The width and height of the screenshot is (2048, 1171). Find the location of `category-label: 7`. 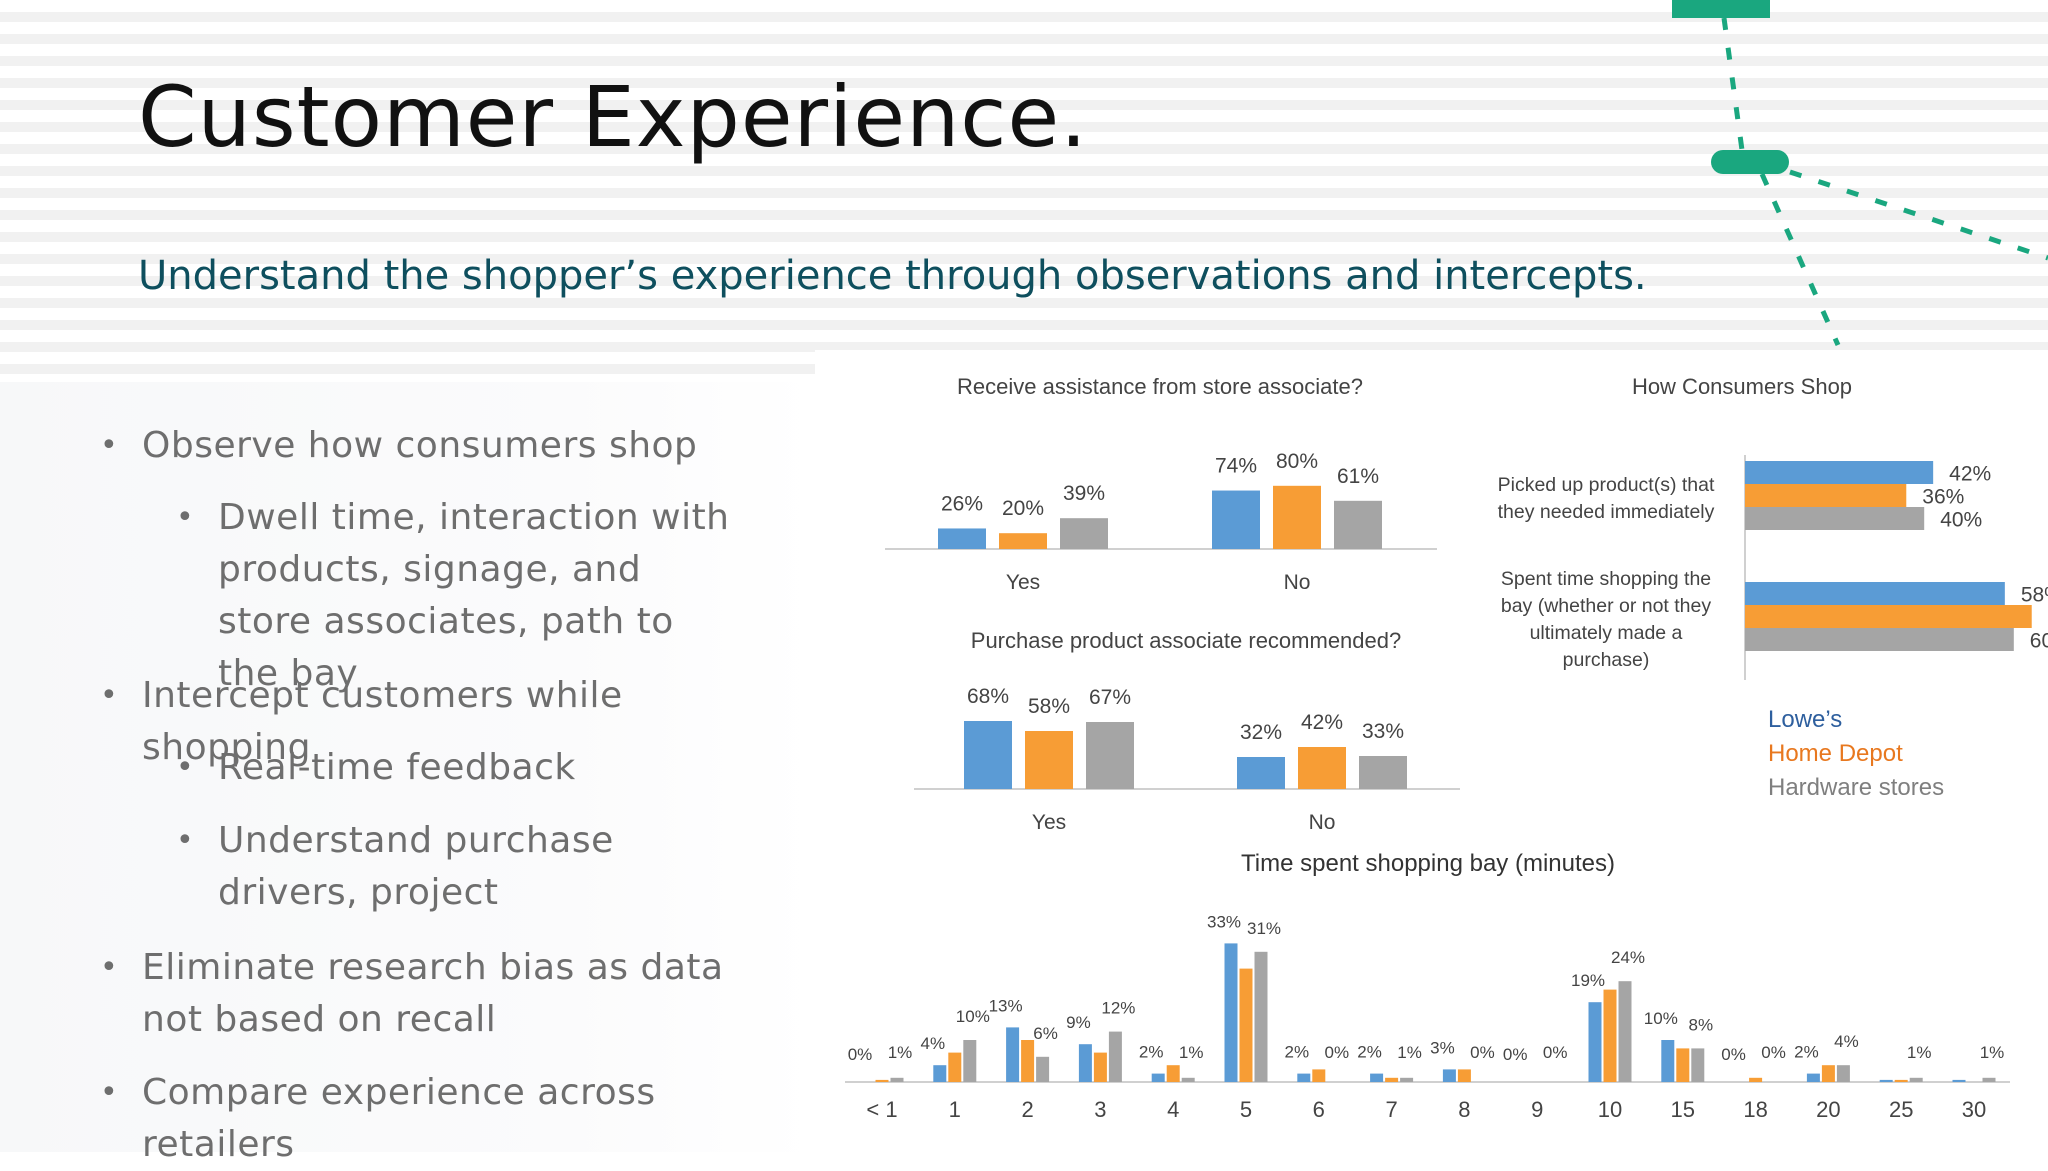

category-label: 7 is located at coordinates (1391, 1109).